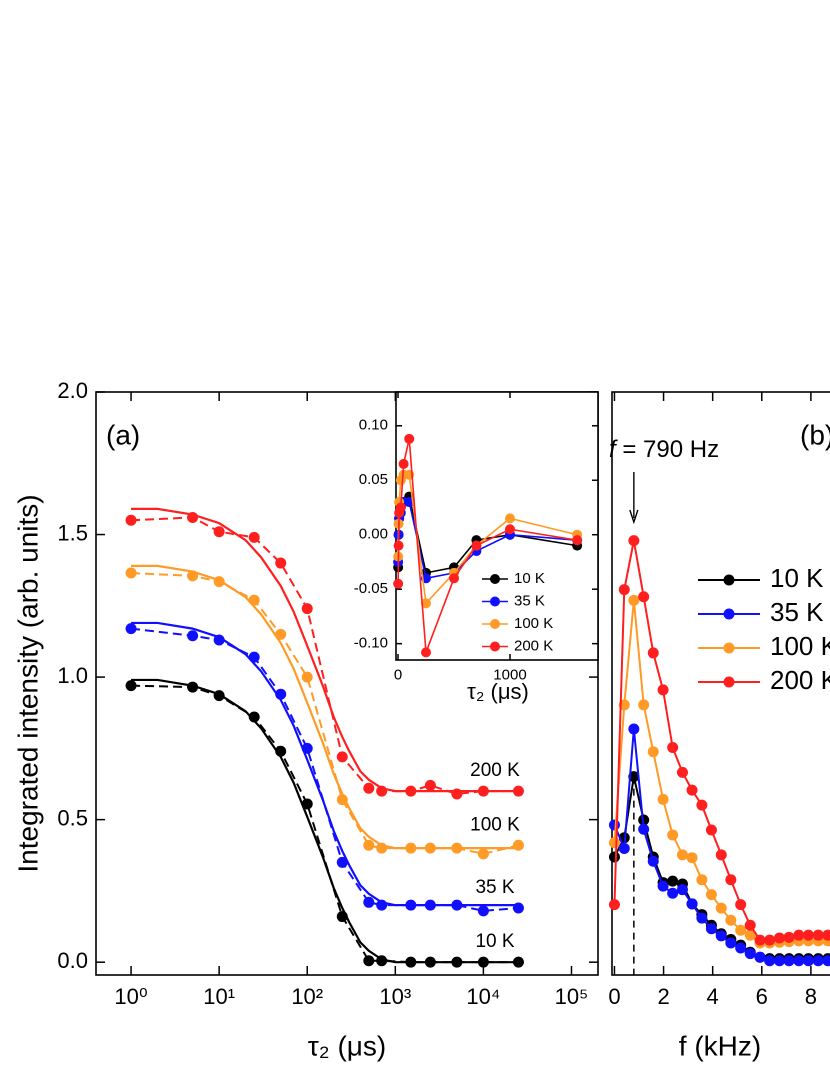  What do you see at coordinates (495, 770) in the screenshot?
I see `series-label: 200 K` at bounding box center [495, 770].